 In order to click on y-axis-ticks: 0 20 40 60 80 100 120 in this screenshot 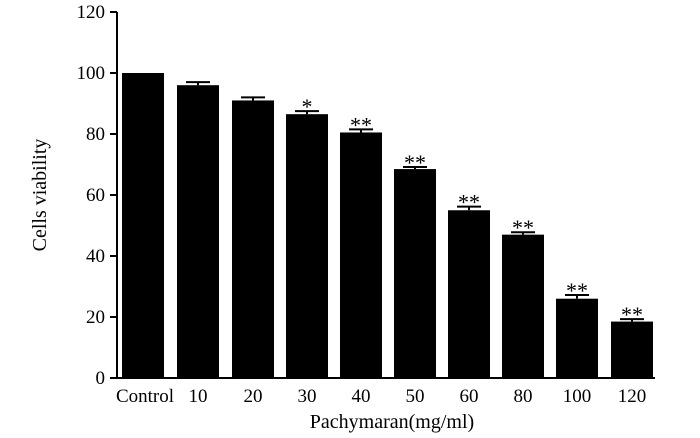, I will do `click(97, 195)`.